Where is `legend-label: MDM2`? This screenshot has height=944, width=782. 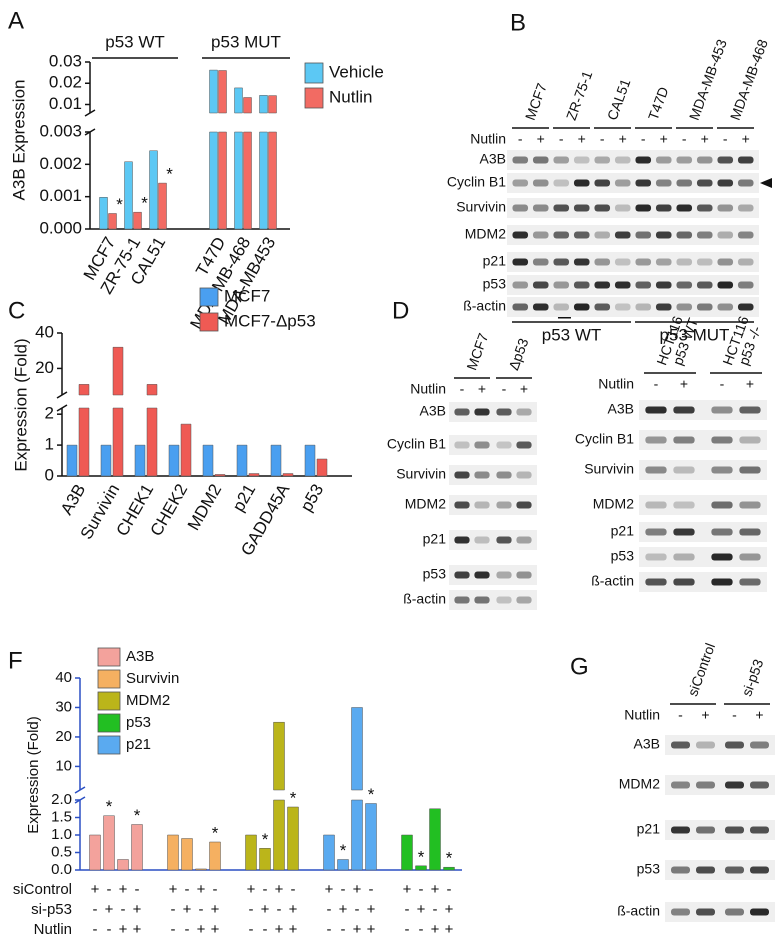
legend-label: MDM2 is located at coordinates (148, 700).